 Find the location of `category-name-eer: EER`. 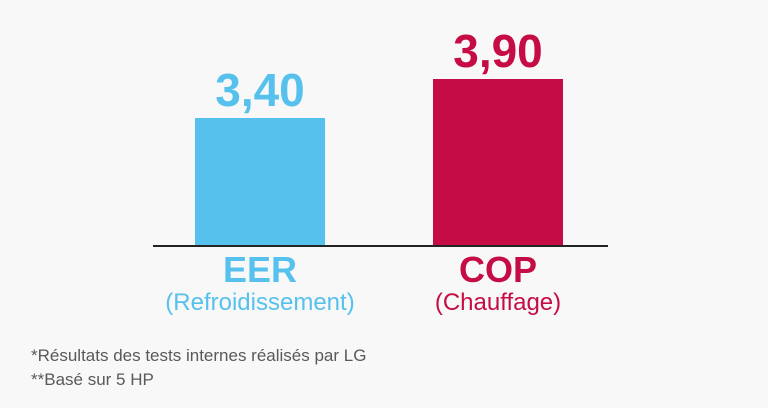

category-name-eer: EER is located at coordinates (260, 269).